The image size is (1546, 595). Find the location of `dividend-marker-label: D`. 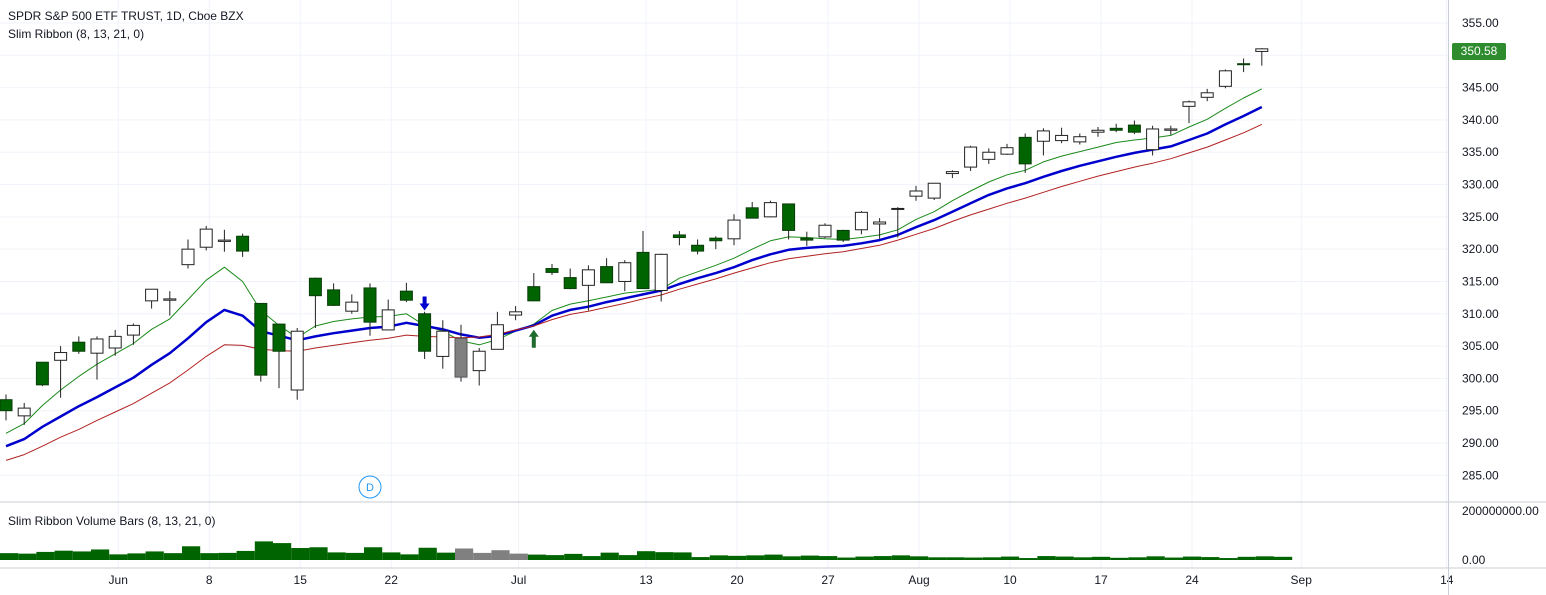

dividend-marker-label: D is located at coordinates (370, 488).